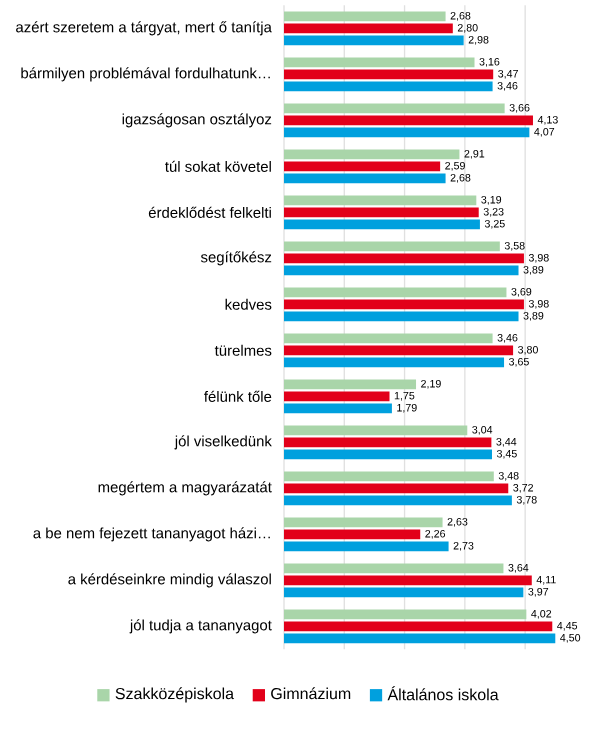 Image resolution: width=600 pixels, height=740 pixels. Describe the element at coordinates (443, 693) in the screenshot. I see `legend-label: Általános iskola` at that location.